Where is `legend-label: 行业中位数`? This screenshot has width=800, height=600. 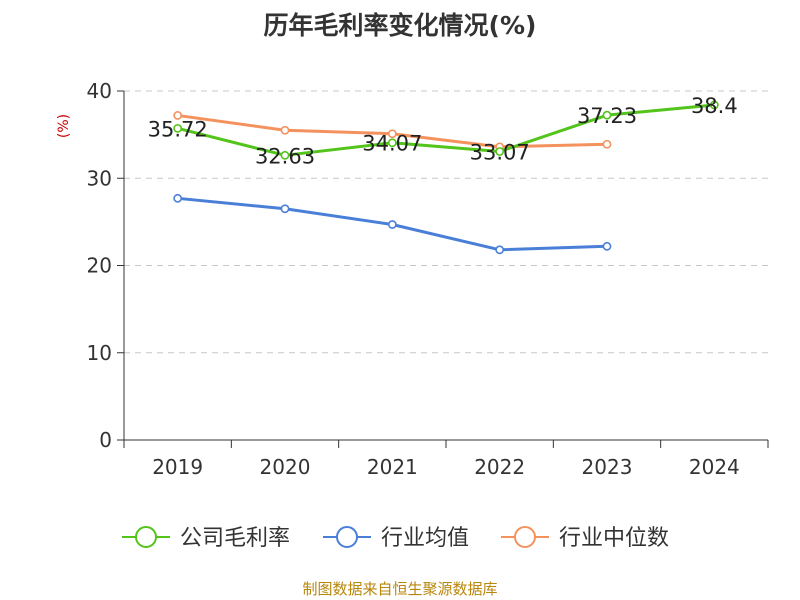 legend-label: 行业中位数 is located at coordinates (614, 538).